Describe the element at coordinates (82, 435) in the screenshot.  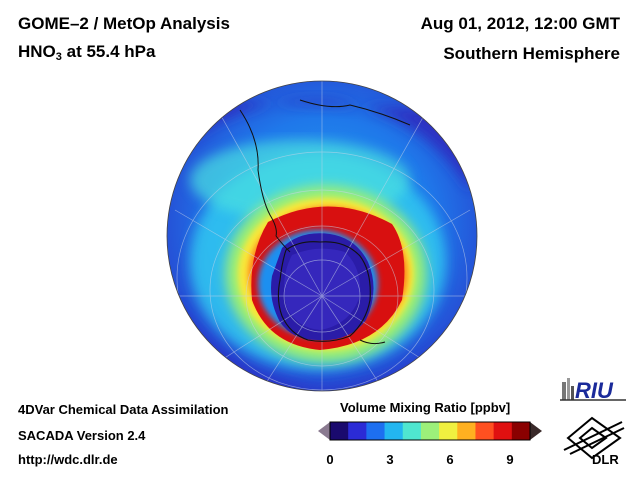
I see `footer-version: SACADA Version 2.4` at that location.